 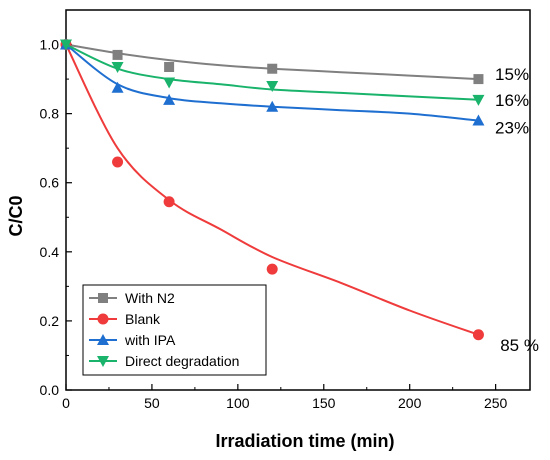 I want to click on x-tick-label: 150, so click(x=324, y=403).